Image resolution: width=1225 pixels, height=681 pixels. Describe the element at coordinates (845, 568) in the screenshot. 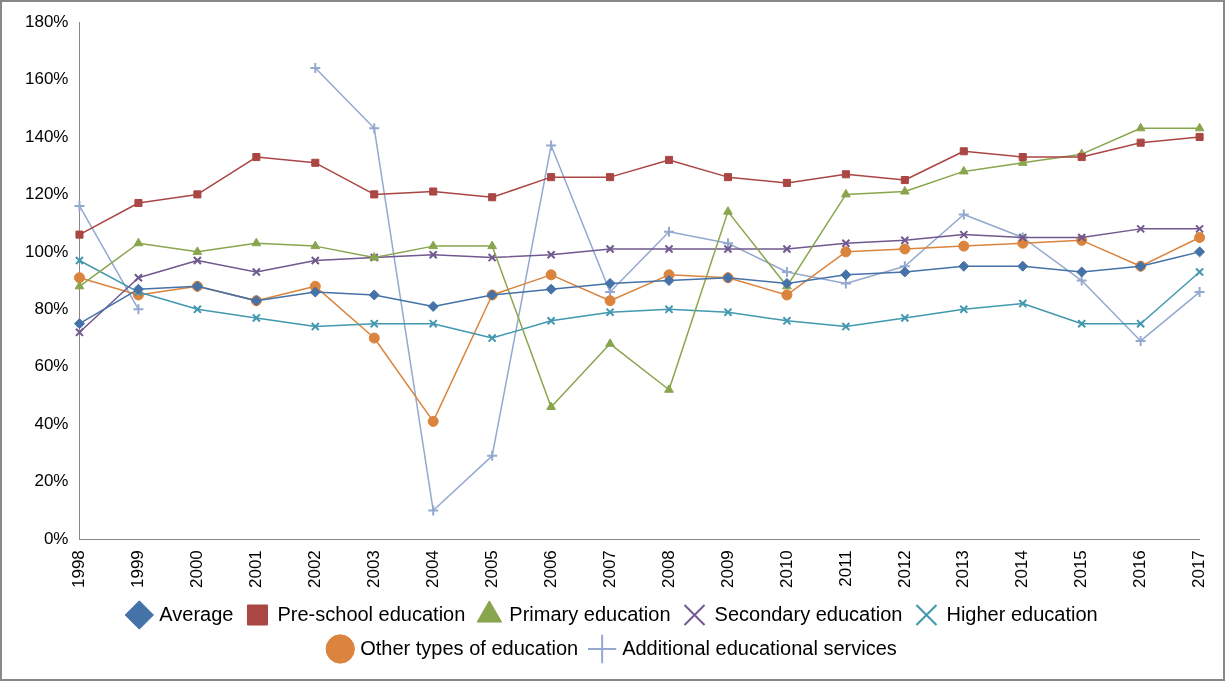

I see `x-tick-label: 2011` at that location.